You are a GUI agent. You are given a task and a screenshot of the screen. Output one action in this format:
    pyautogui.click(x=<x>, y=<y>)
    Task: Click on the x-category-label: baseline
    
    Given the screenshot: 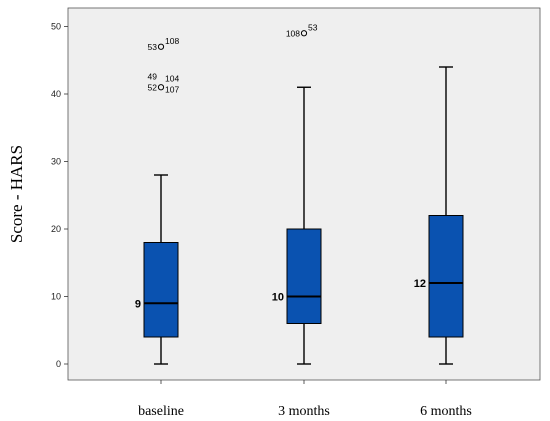 What is the action you would take?
    pyautogui.click(x=161, y=411)
    